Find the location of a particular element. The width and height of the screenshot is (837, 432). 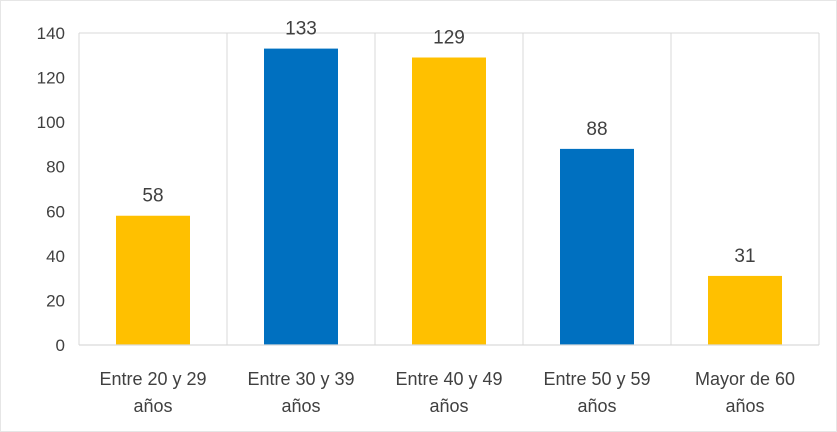

x-category-label: Entre 50 y 59 is located at coordinates (596, 379).